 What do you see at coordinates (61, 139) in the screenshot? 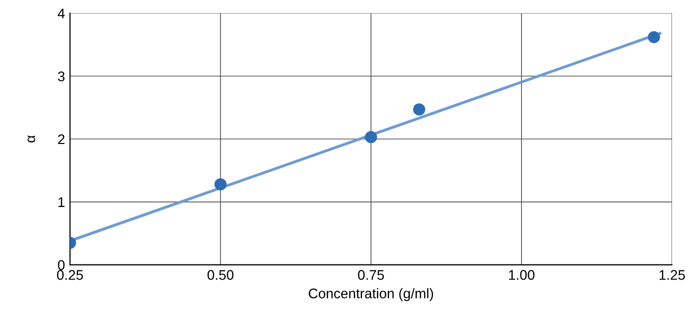
I see `y-tick-label: 2` at bounding box center [61, 139].